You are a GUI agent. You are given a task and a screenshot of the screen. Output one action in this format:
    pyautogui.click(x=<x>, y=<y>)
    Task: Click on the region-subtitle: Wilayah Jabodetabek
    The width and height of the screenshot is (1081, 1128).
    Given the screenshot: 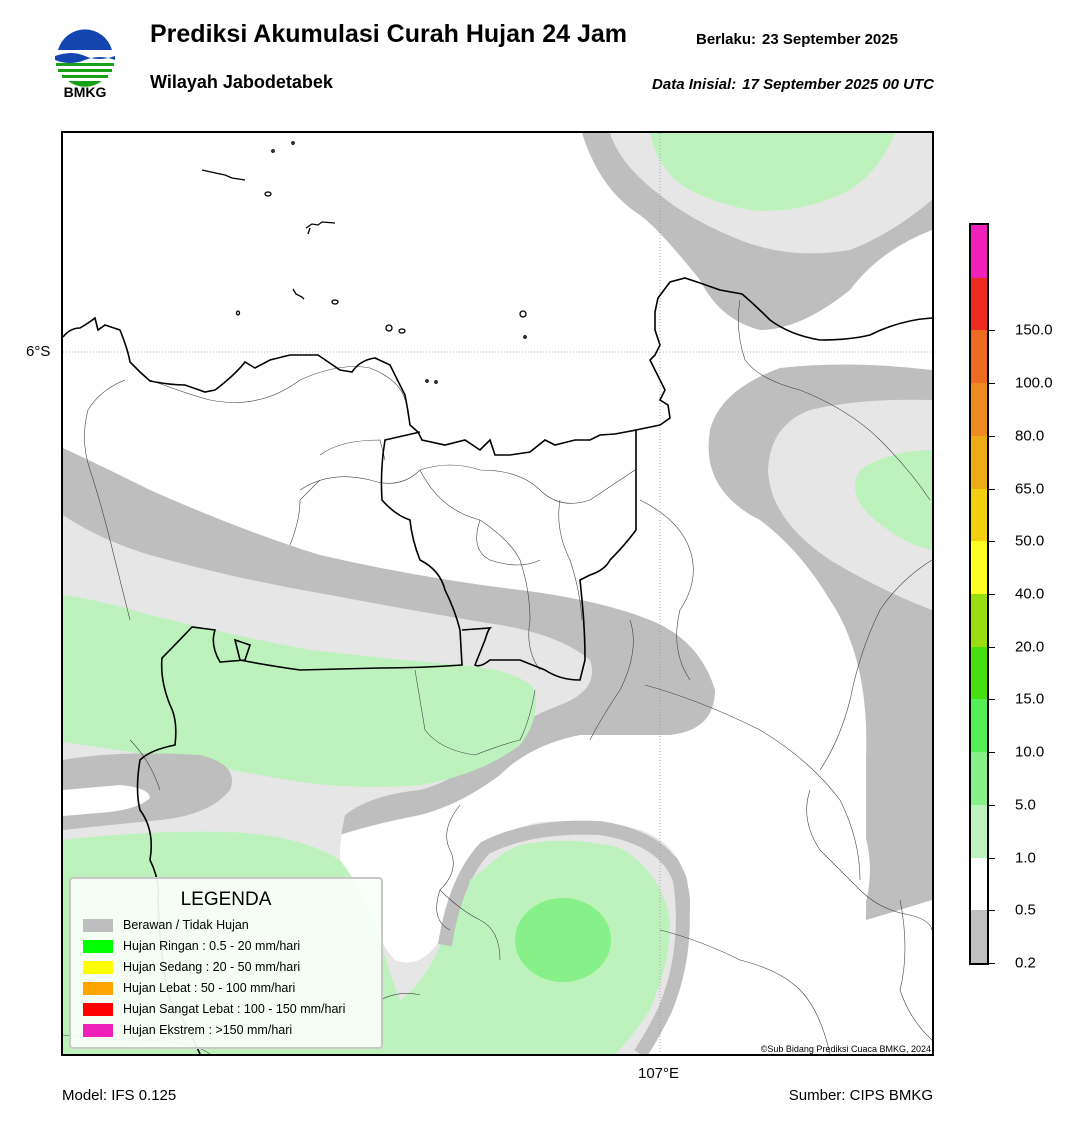 What is the action you would take?
    pyautogui.click(x=241, y=82)
    